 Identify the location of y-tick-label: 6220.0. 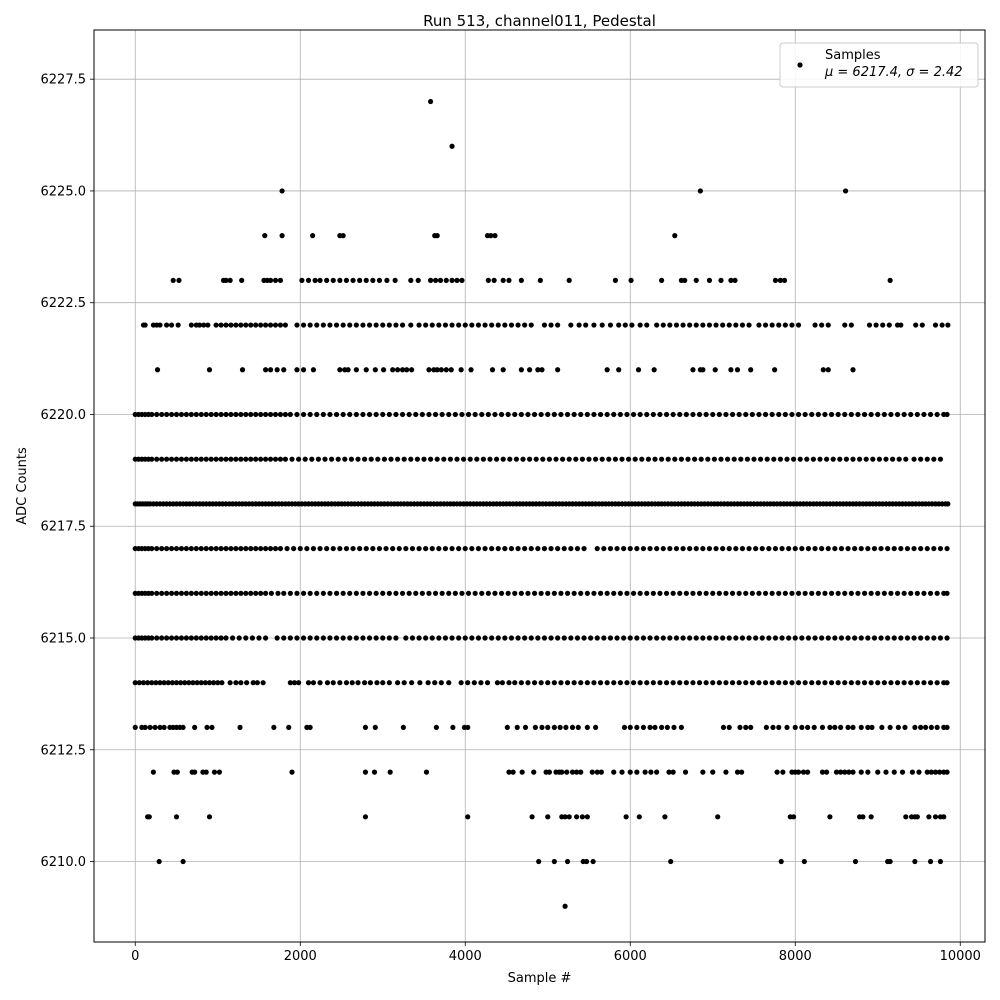
(64, 415).